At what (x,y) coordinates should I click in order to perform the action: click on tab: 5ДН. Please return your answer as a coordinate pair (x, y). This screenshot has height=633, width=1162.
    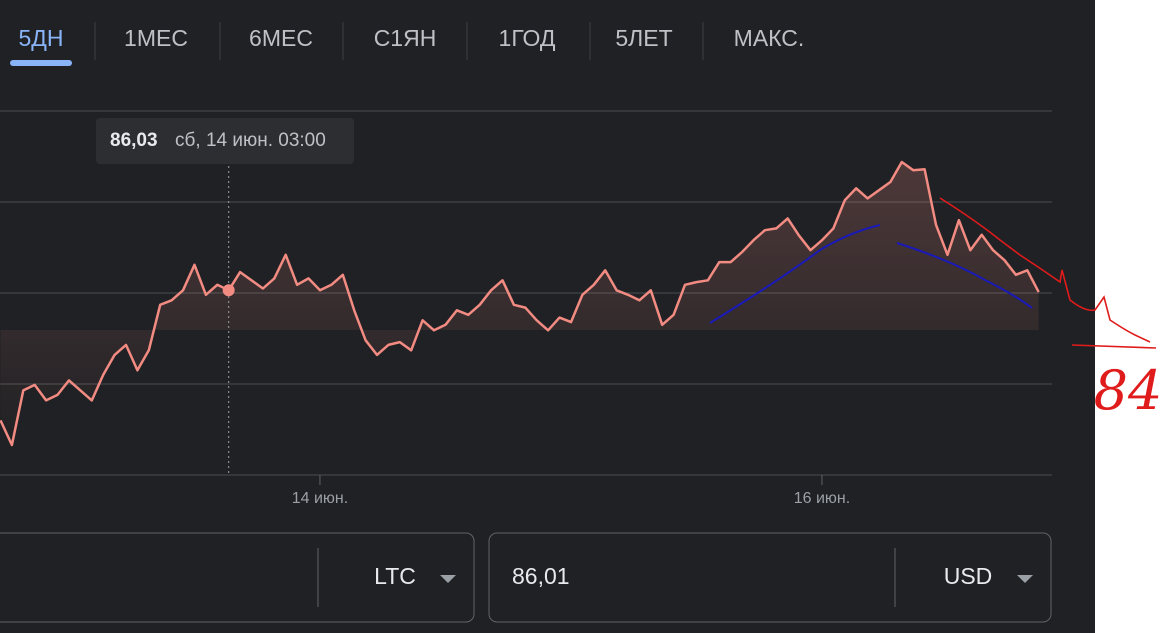
    Looking at the image, I should click on (41, 38).